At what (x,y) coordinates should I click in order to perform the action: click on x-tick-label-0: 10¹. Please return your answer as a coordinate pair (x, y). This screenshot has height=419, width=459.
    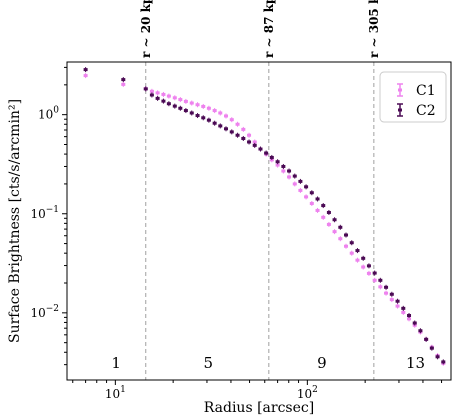
    Looking at the image, I should click on (115, 393).